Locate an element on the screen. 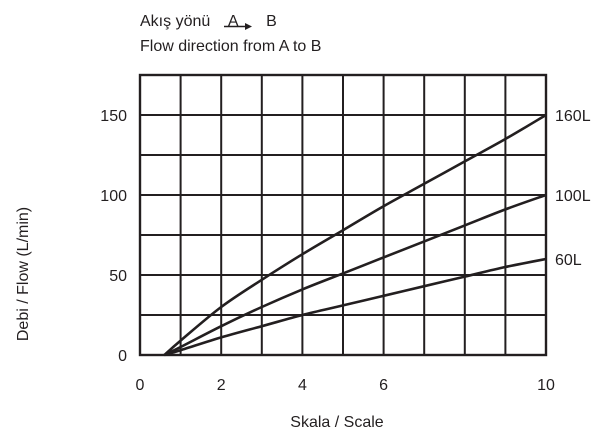 This screenshot has height=442, width=594. flow-from-label: A is located at coordinates (233, 21).